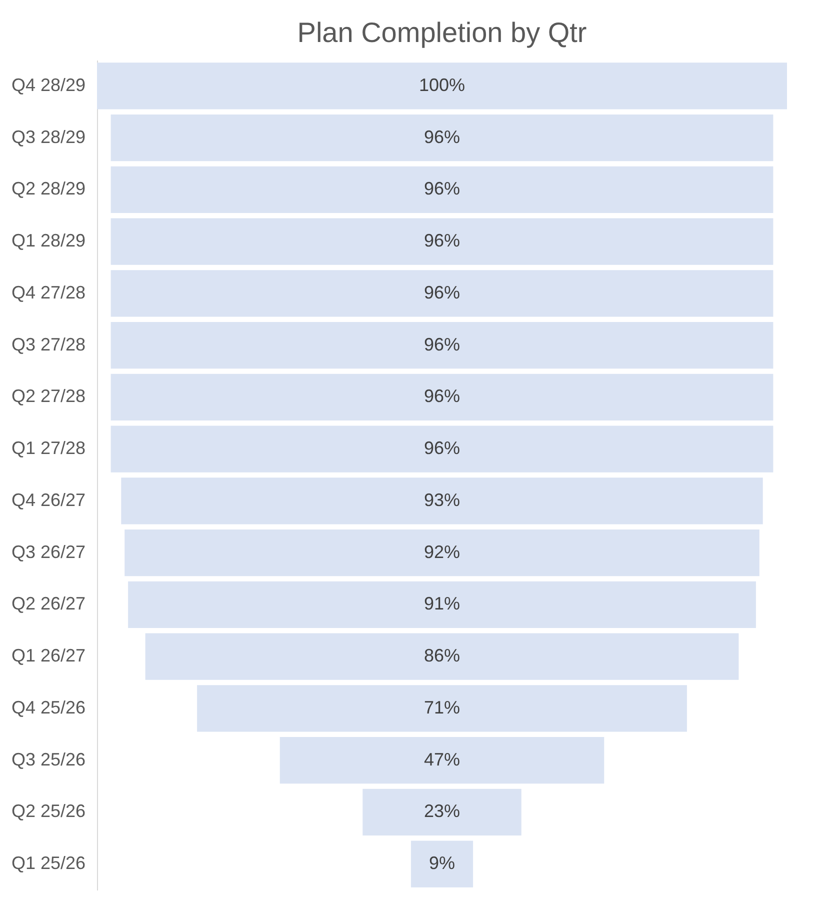 This screenshot has width=827, height=917. I want to click on category-label: Q3 26/27, so click(48, 552).